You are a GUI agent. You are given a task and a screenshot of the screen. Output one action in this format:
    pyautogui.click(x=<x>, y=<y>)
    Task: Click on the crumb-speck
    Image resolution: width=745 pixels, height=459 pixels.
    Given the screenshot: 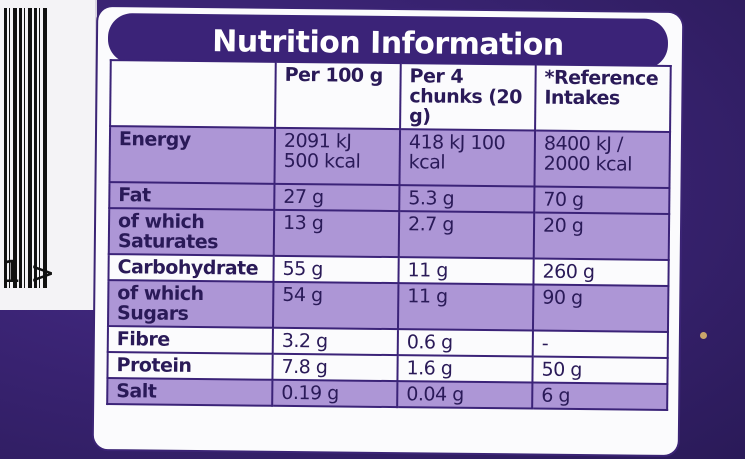 What is the action you would take?
    pyautogui.click(x=703, y=335)
    